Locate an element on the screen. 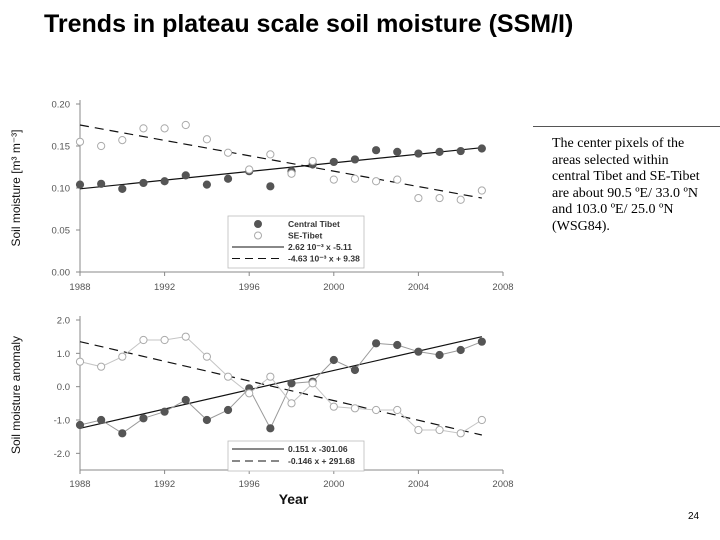  y-tick-label: -2.0 is located at coordinates (62, 454).